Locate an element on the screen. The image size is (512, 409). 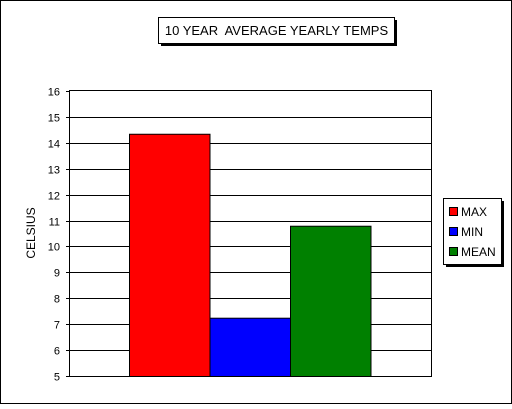
y-tick-label: 11 is located at coordinates (54, 223).